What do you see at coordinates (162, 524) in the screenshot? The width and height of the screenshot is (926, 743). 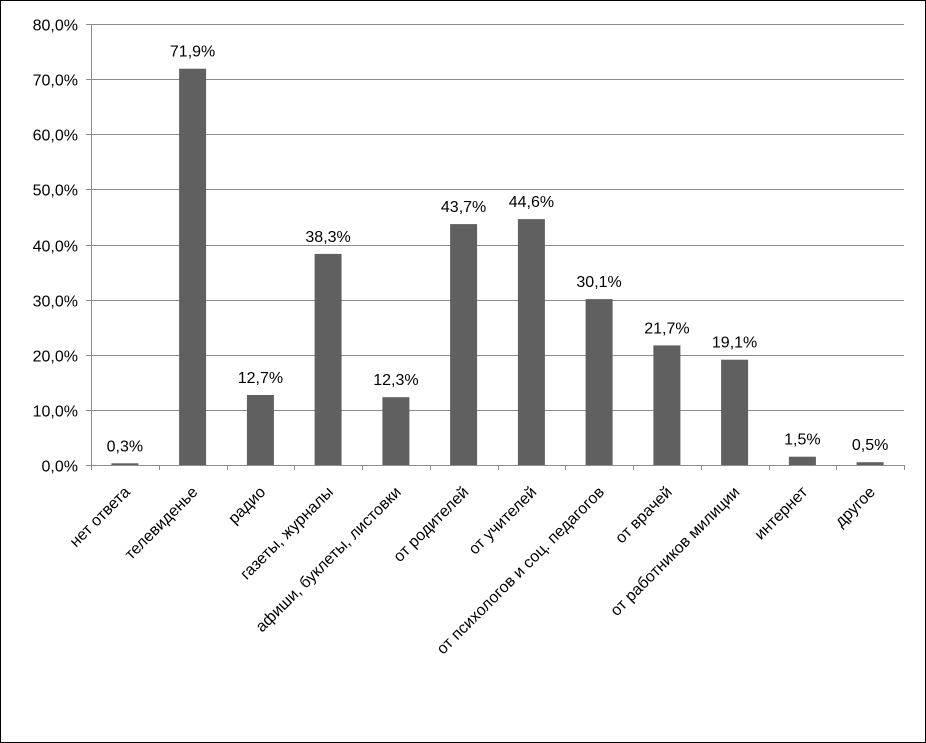 I see `x-category-label: телевиденье` at bounding box center [162, 524].